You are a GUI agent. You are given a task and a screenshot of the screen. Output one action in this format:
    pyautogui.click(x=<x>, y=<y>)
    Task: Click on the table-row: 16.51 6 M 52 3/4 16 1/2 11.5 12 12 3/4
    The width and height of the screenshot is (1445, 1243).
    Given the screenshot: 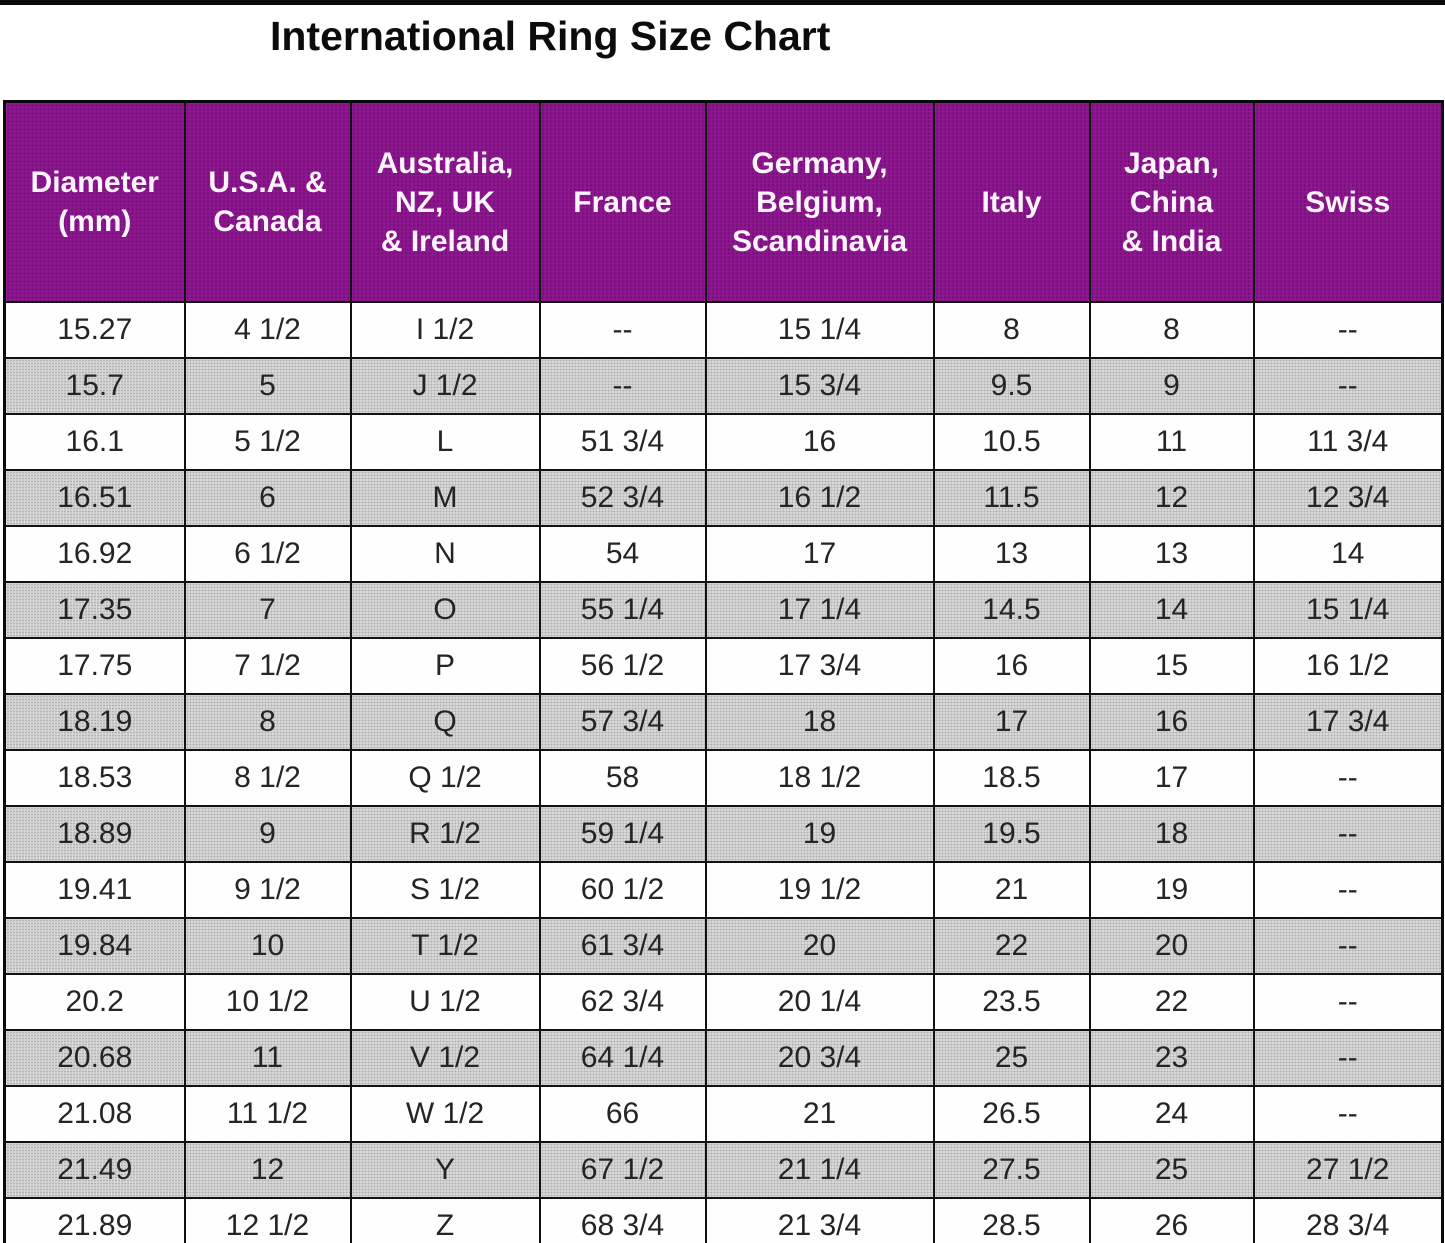 What is the action you would take?
    pyautogui.click(x=723, y=498)
    